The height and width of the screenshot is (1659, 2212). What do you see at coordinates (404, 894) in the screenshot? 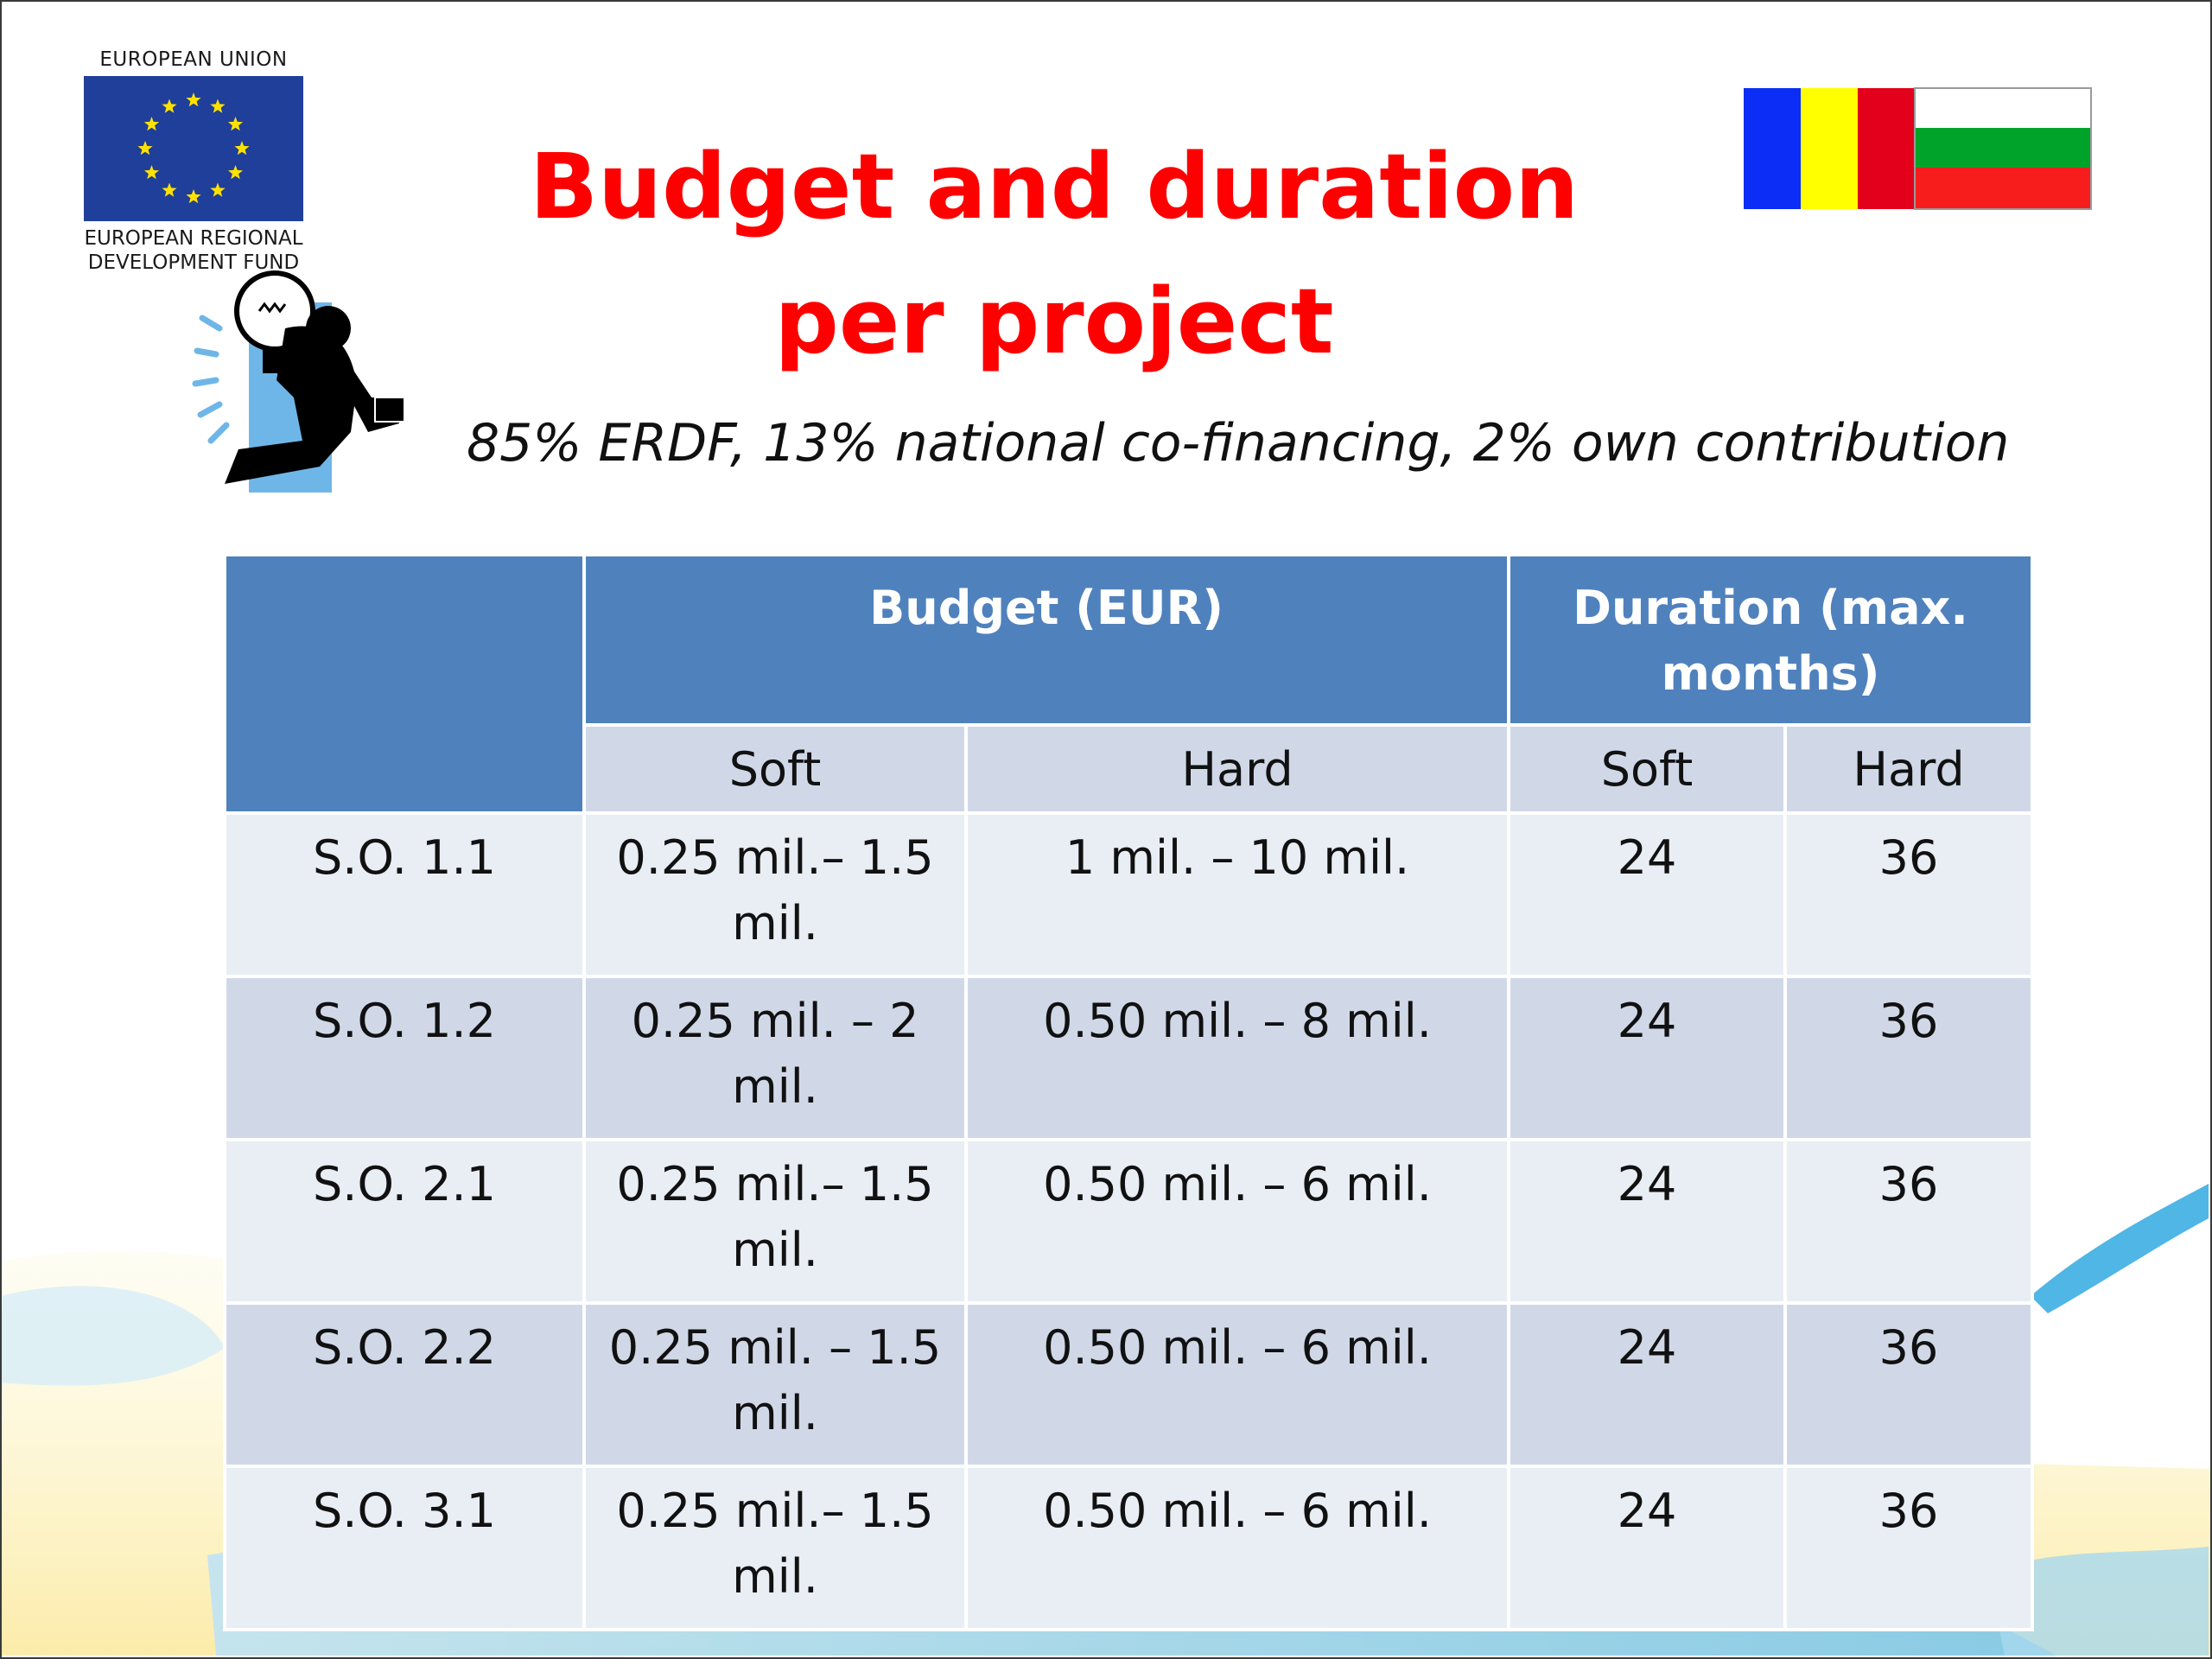
I see `cell-objective: S.O. 1.1` at bounding box center [404, 894].